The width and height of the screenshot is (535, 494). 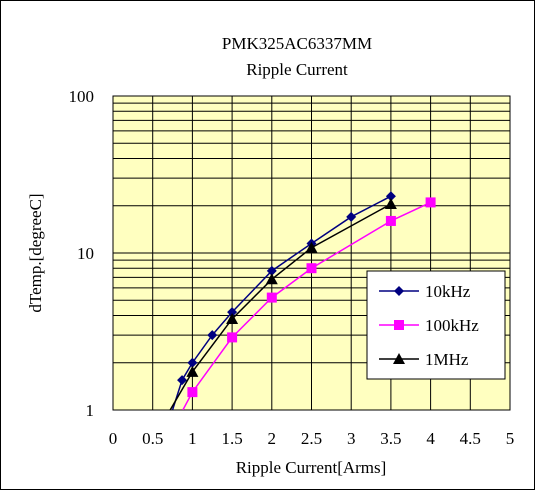 I want to click on x-tick-label: 4.5, so click(x=470, y=438).